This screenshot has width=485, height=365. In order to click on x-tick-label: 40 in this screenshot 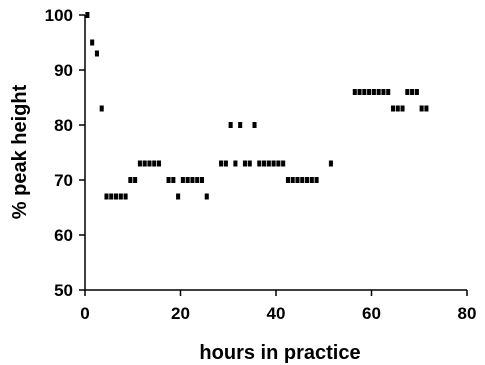, I will do `click(276, 313)`.